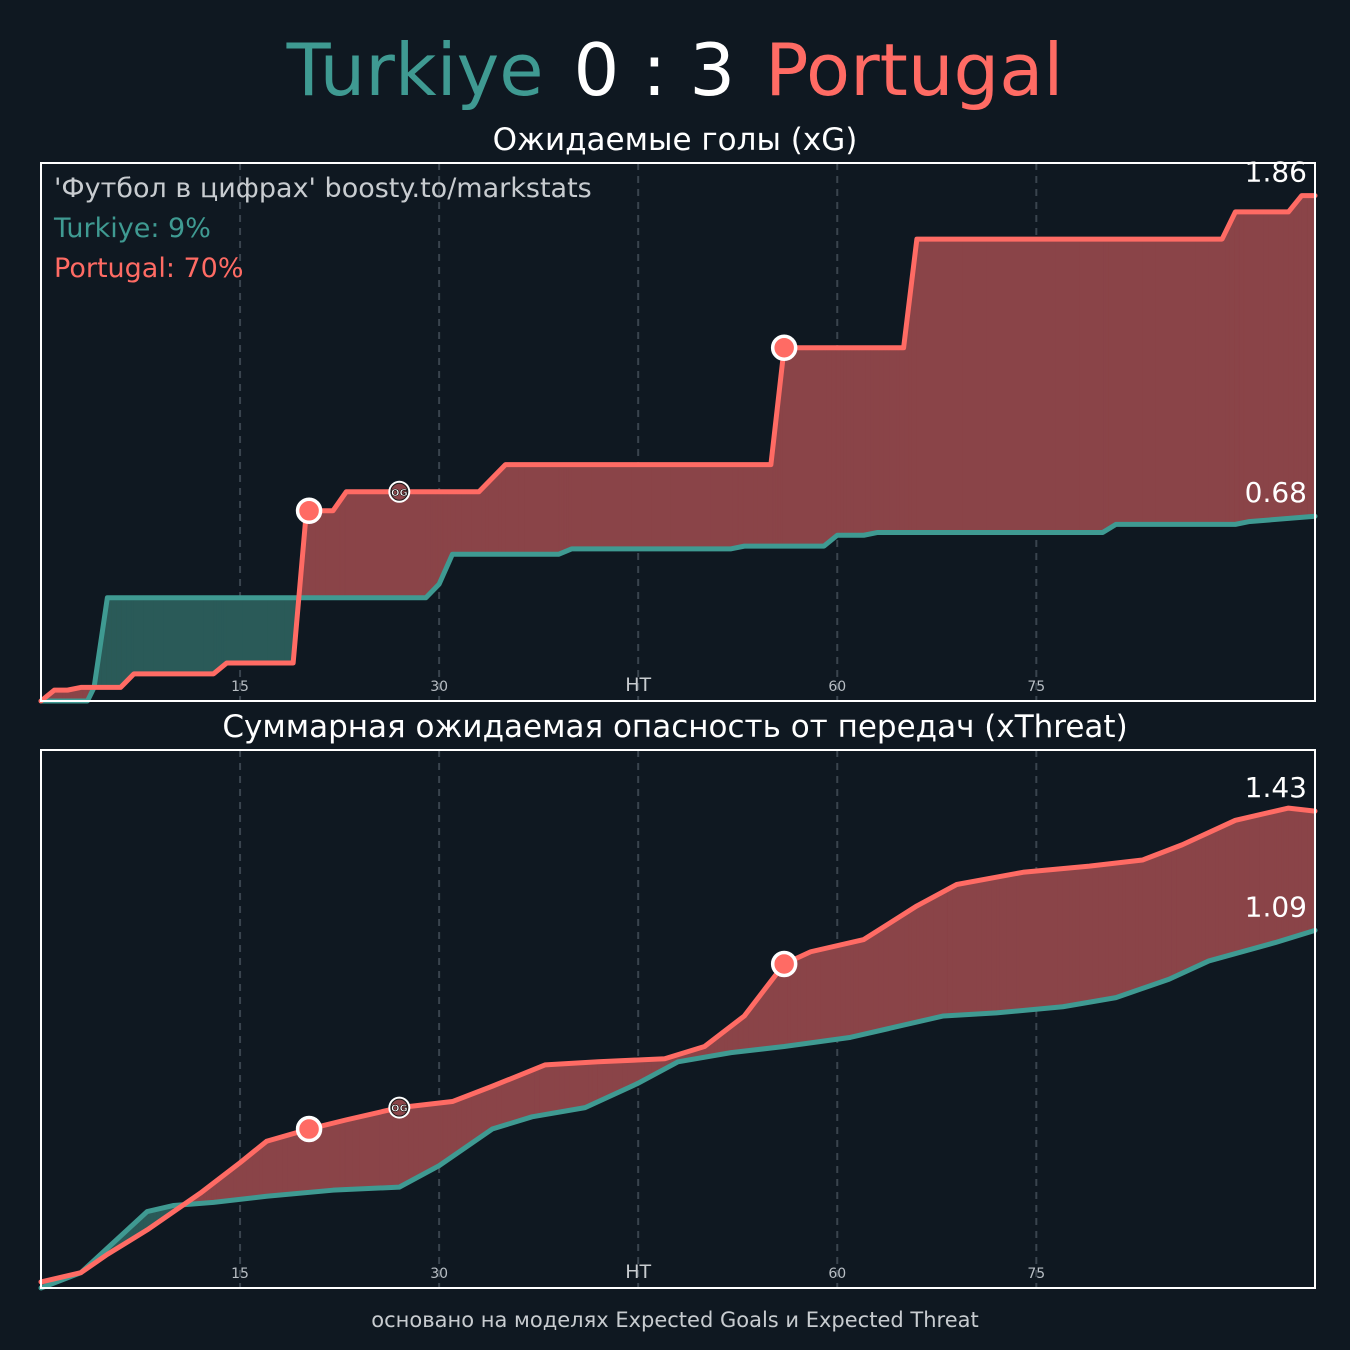 This screenshot has height=1350, width=1350. What do you see at coordinates (439, 687) in the screenshot?
I see `xg-tick-label: 30` at bounding box center [439, 687].